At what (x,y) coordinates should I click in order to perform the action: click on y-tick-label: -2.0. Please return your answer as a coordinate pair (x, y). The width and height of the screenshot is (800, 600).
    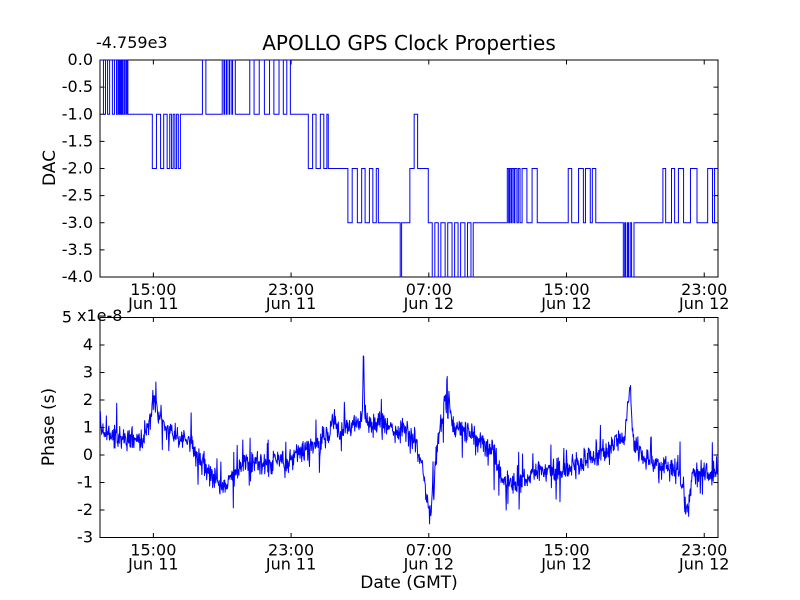
    Looking at the image, I should click on (77, 168).